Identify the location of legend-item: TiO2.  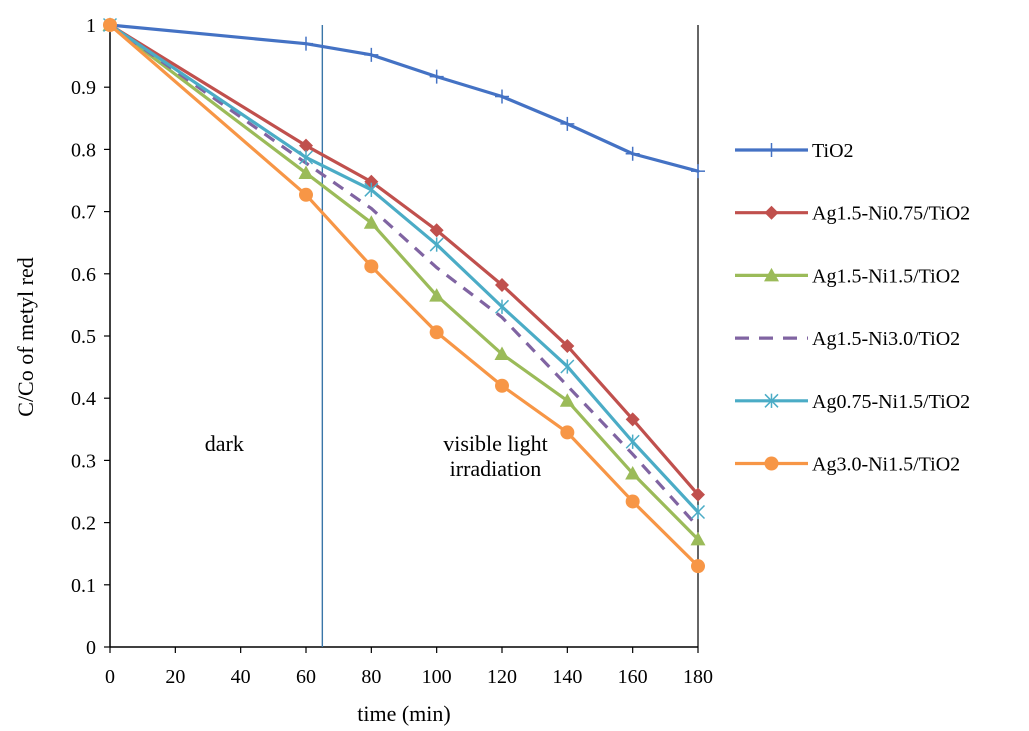
(794, 151).